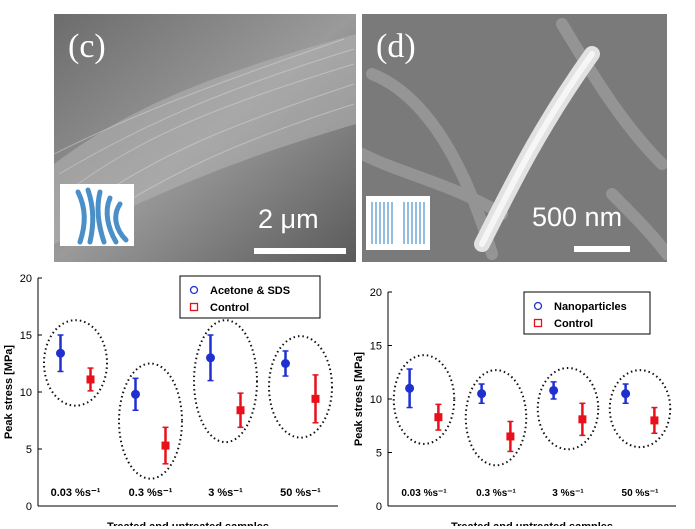 Image resolution: width=695 pixels, height=529 pixels. What do you see at coordinates (376, 347) in the screenshot?
I see `right-chart-ytick-label: 15` at bounding box center [376, 347].